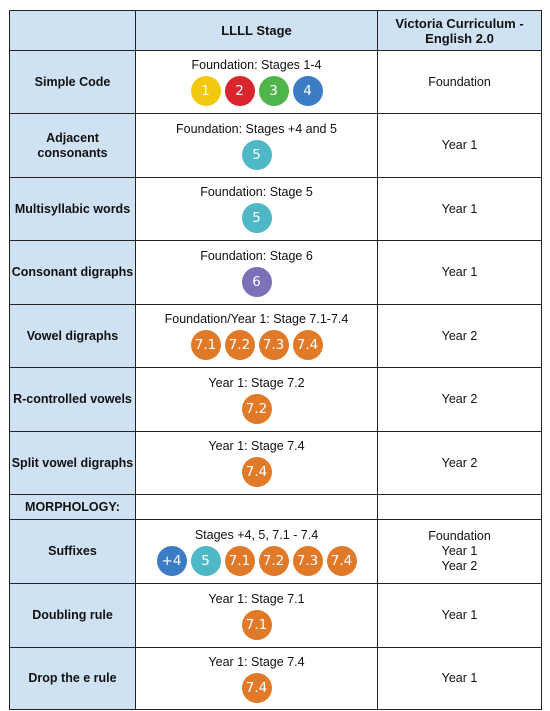 This screenshot has height=711, width=550. What do you see at coordinates (256, 255) in the screenshot?
I see `stage-caption: Foundation: Stage 6` at bounding box center [256, 255].